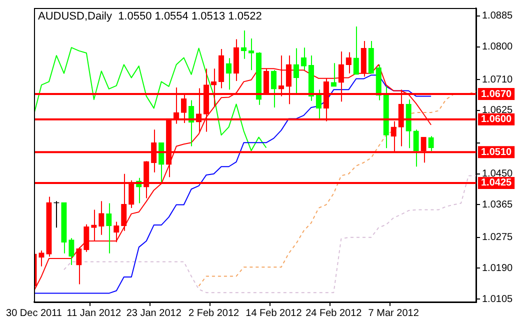 The width and height of the screenshot is (520, 320). I want to click on y-tick-label: 1.0710, so click(498, 80).